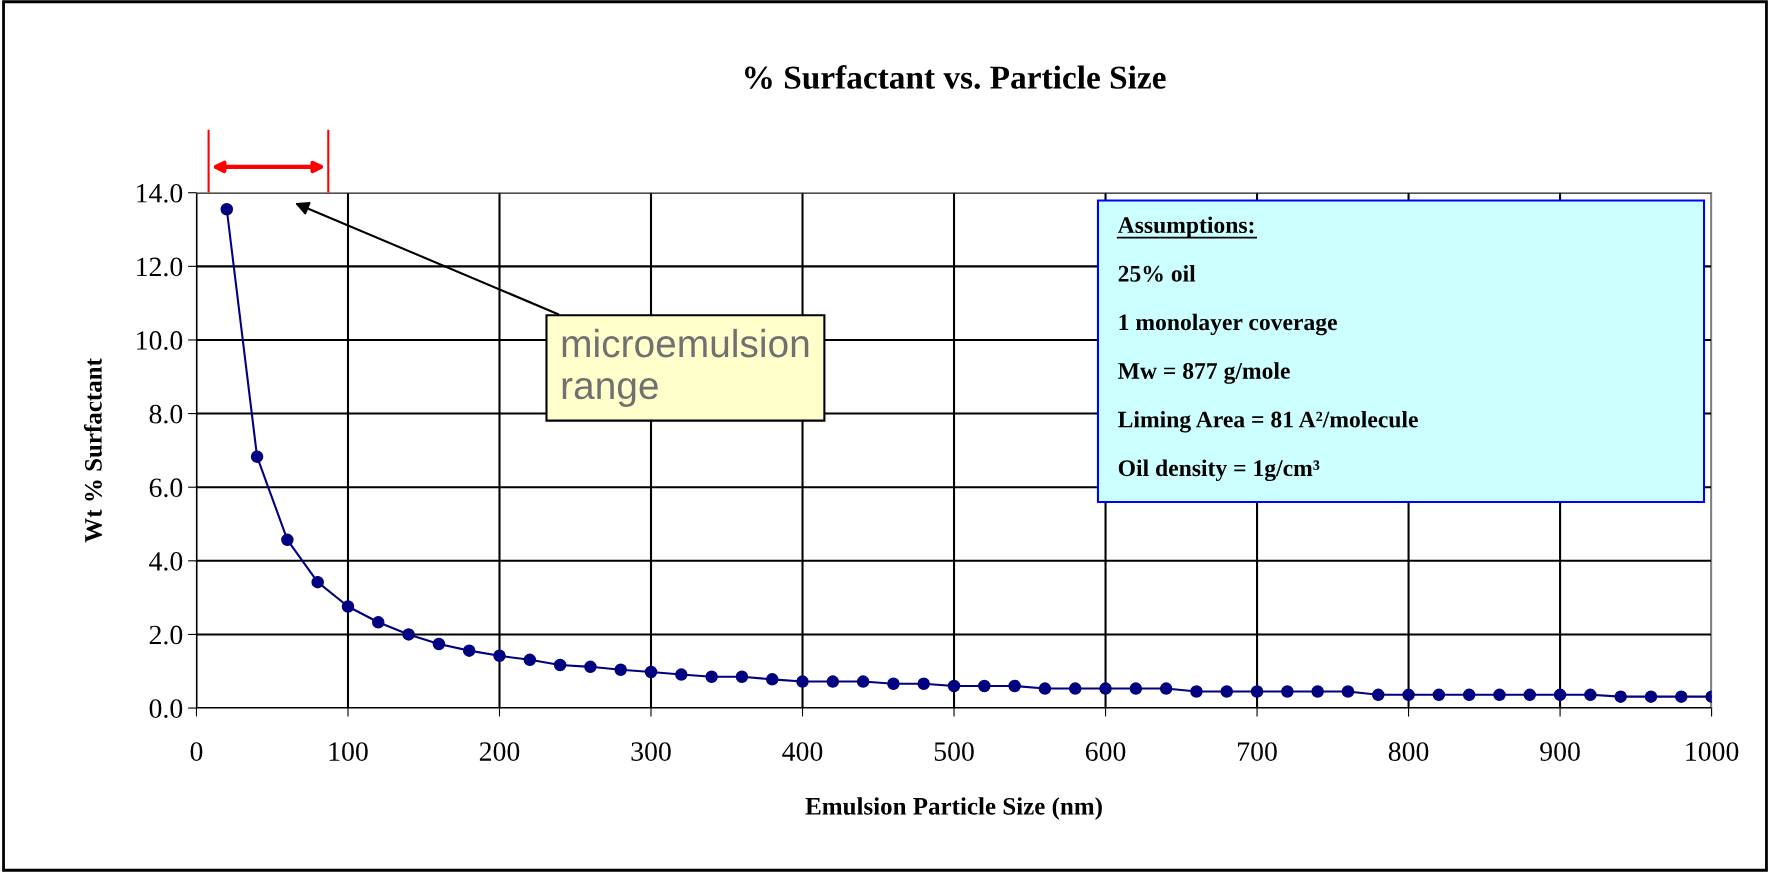 The height and width of the screenshot is (872, 1770). Describe the element at coordinates (1204, 373) in the screenshot. I see `annotation: Mw = 877 g/mole` at that location.